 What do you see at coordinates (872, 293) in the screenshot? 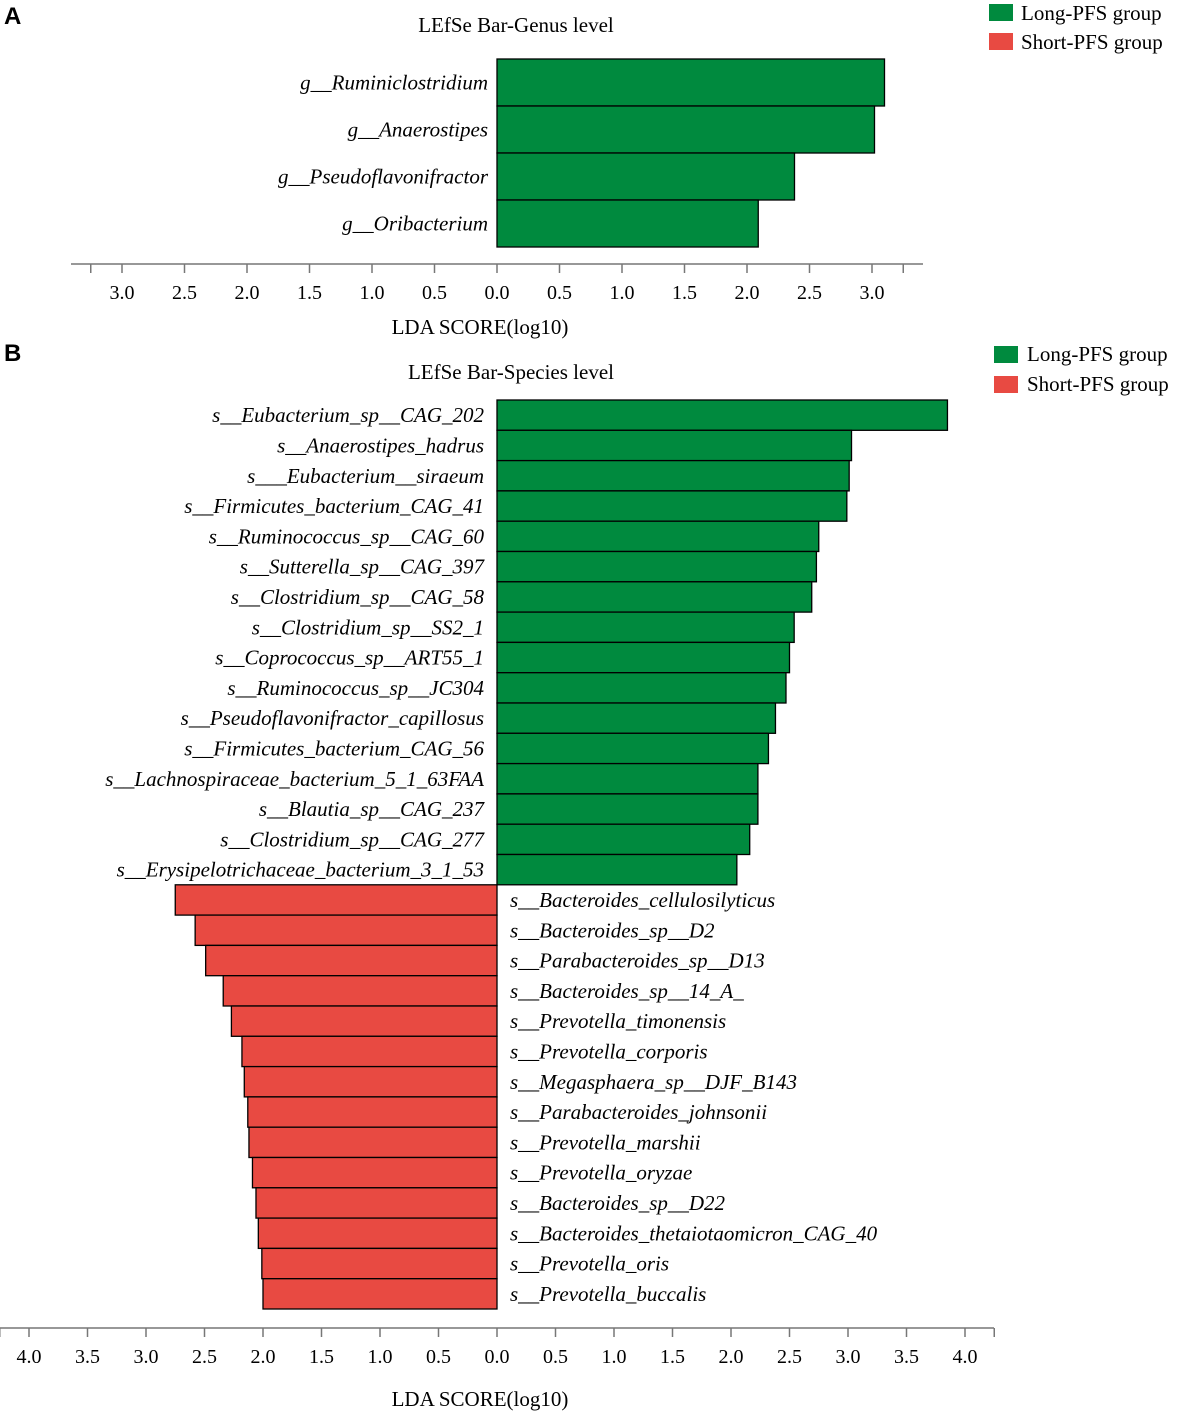
I see `panel-a-tick-label-13: 3.0` at bounding box center [872, 293].